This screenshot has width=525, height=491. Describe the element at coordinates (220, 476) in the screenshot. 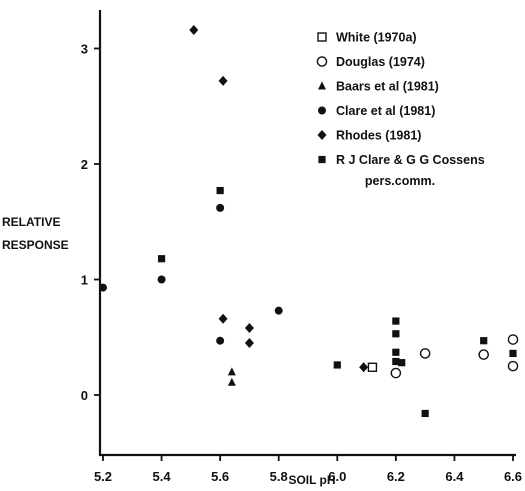

I see `x-tick-label: 5.6` at that location.